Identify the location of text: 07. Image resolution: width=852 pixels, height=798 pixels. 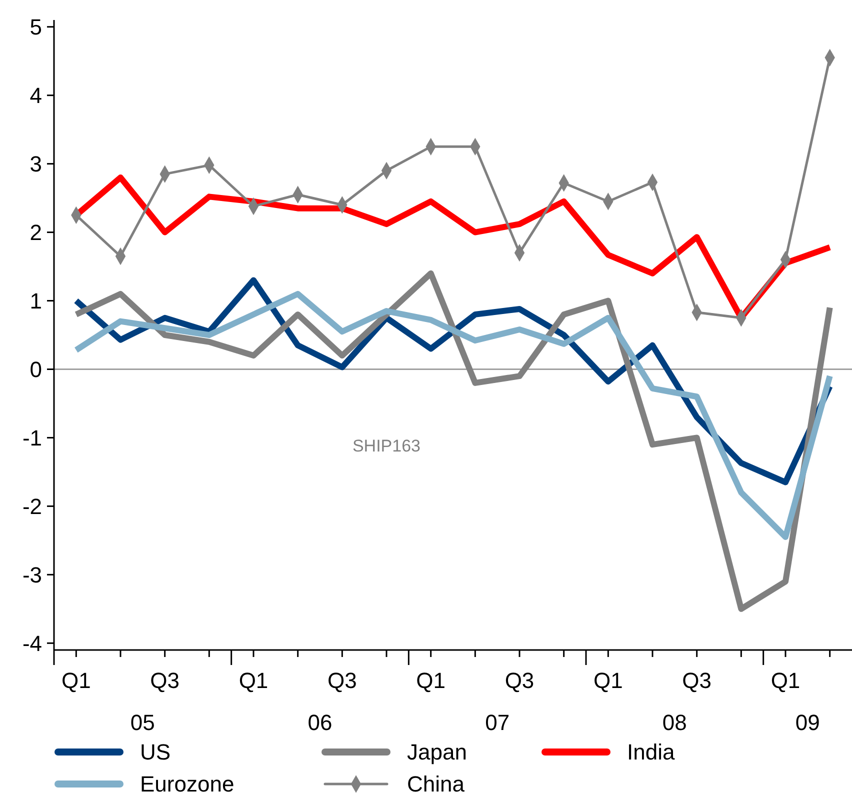
(497, 722).